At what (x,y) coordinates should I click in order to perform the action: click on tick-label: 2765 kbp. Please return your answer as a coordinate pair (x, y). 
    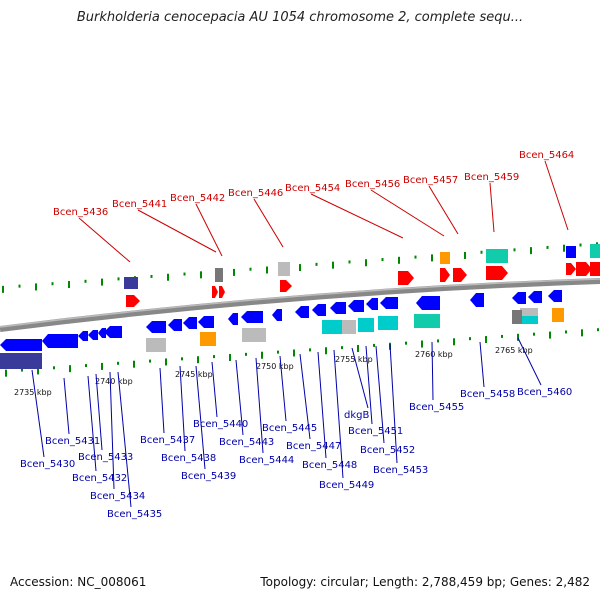
    Looking at the image, I should click on (514, 350).